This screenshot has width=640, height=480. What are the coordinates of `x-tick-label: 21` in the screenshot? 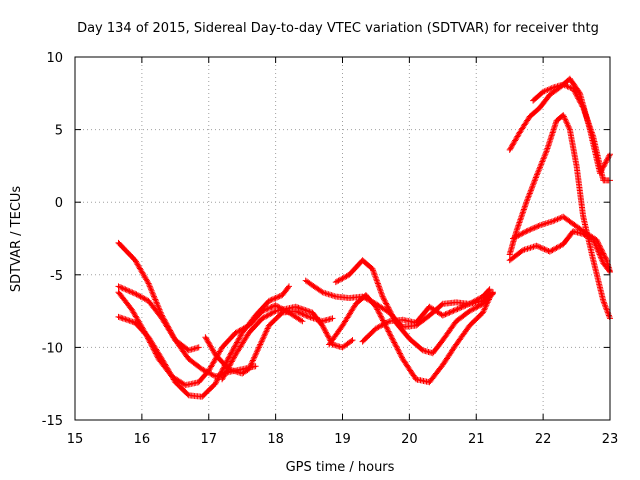 It's located at (476, 439).